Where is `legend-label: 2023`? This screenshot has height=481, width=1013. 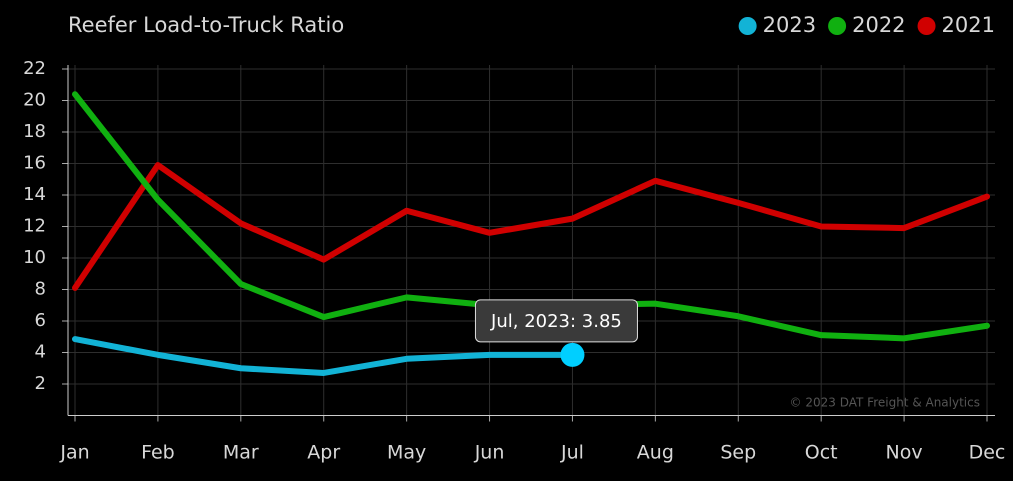
legend-label: 2023 is located at coordinates (789, 25).